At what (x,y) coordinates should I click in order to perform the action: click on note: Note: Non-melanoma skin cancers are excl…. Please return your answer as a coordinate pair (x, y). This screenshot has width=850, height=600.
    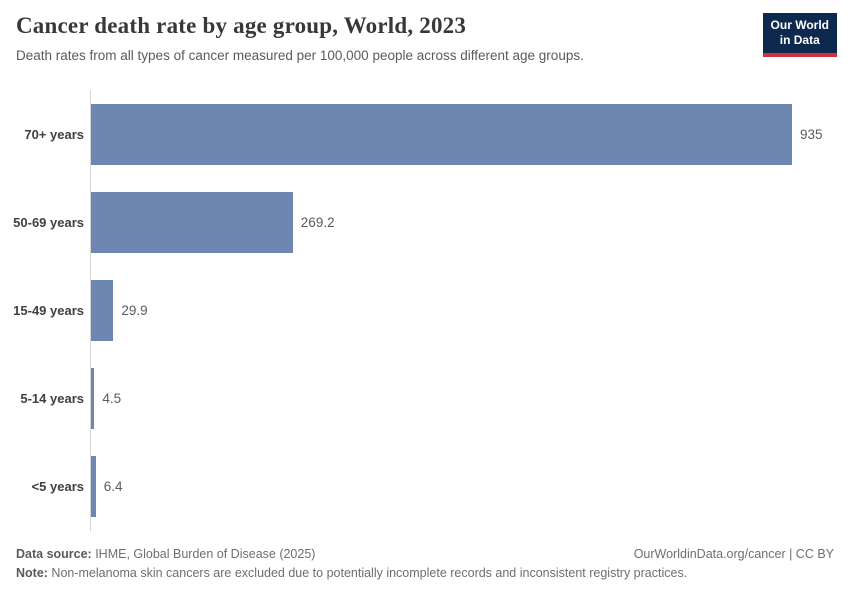
    Looking at the image, I should click on (425, 573).